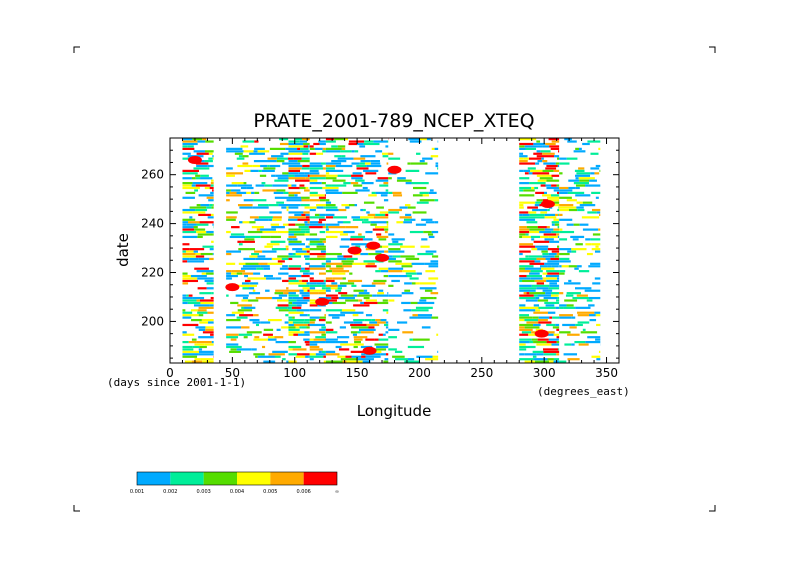  I want to click on legend-tick-label: 0.002, so click(170, 492).